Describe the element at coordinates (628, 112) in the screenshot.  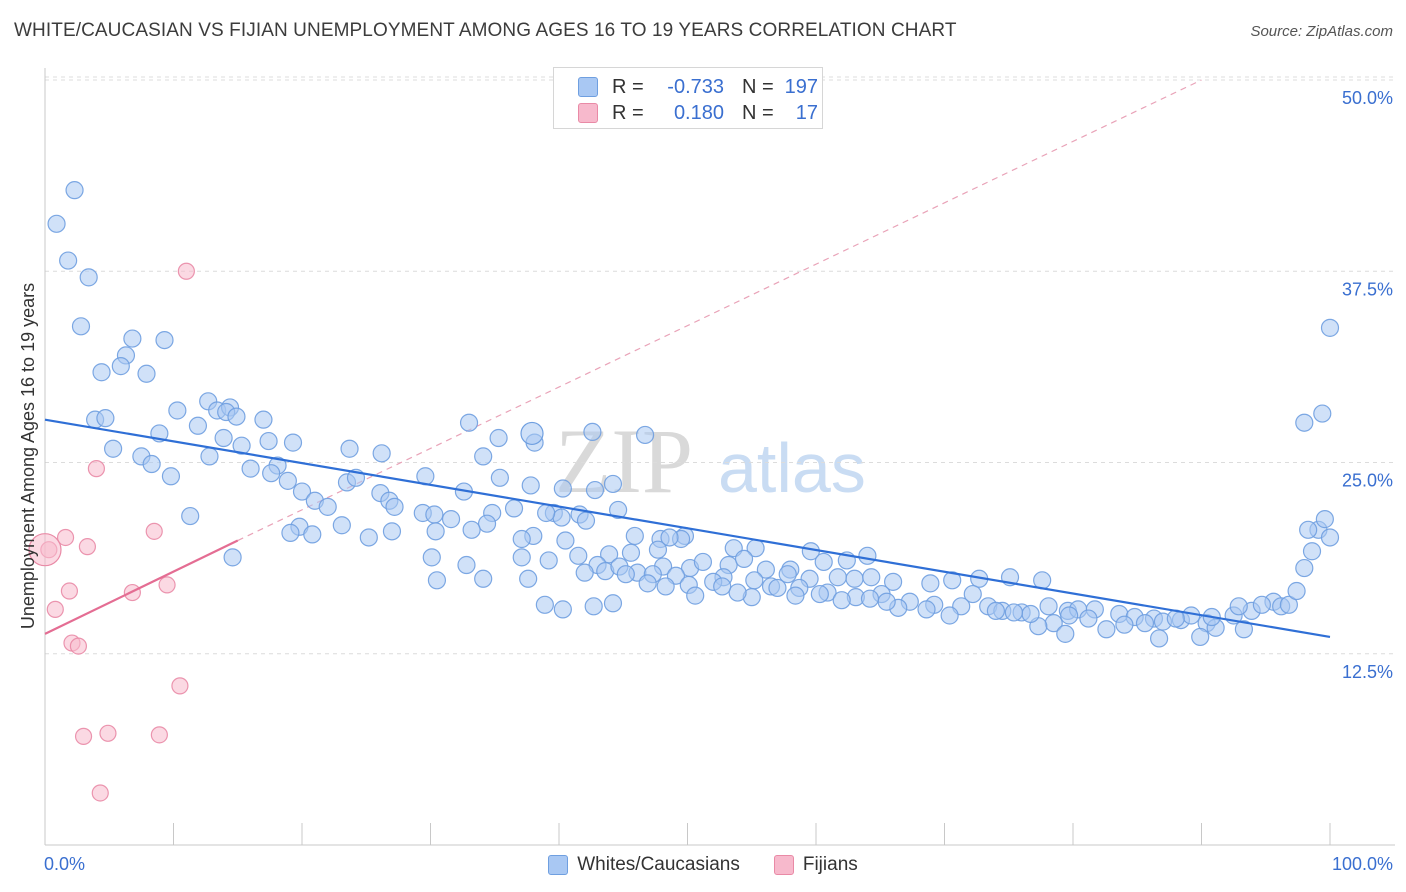
I see `r-label: R =` at that location.